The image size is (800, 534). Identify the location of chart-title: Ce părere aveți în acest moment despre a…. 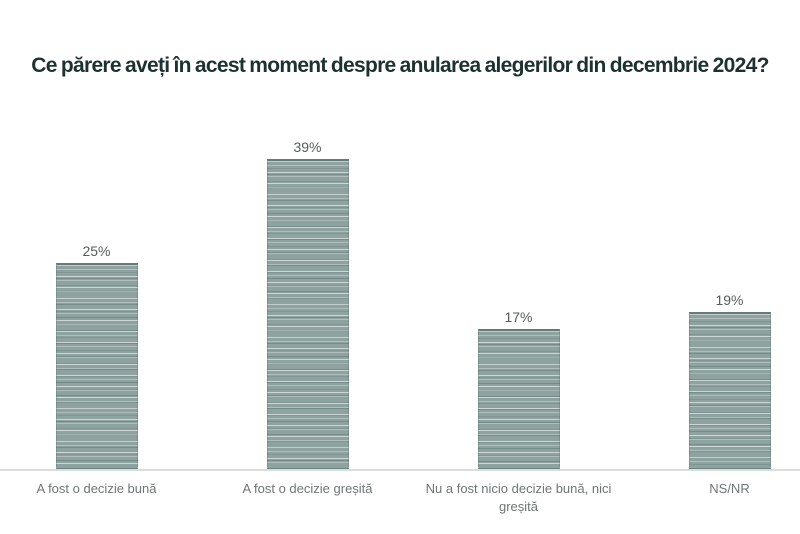
(400, 65).